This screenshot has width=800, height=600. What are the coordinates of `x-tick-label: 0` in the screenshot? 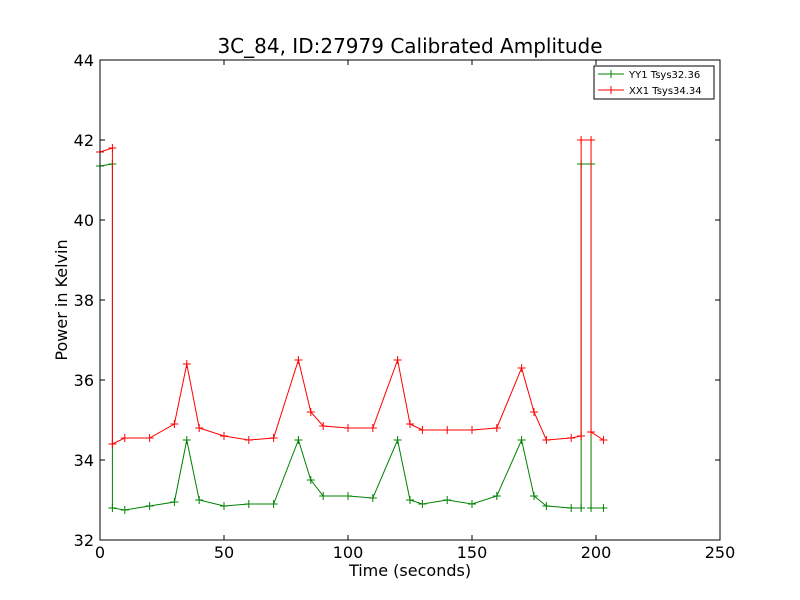 It's located at (100, 552).